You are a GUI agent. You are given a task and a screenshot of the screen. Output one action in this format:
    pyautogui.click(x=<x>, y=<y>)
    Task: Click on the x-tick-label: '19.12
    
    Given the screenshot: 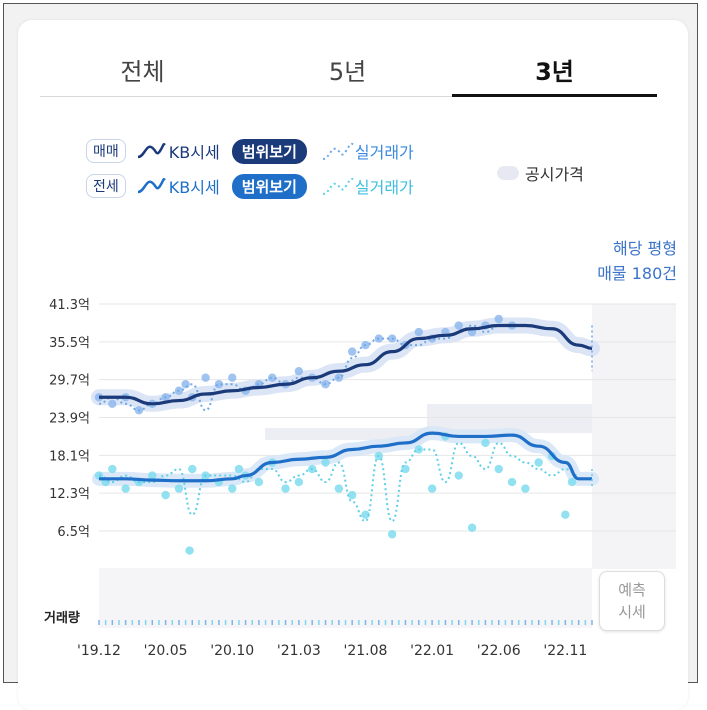 What is the action you would take?
    pyautogui.click(x=99, y=651)
    